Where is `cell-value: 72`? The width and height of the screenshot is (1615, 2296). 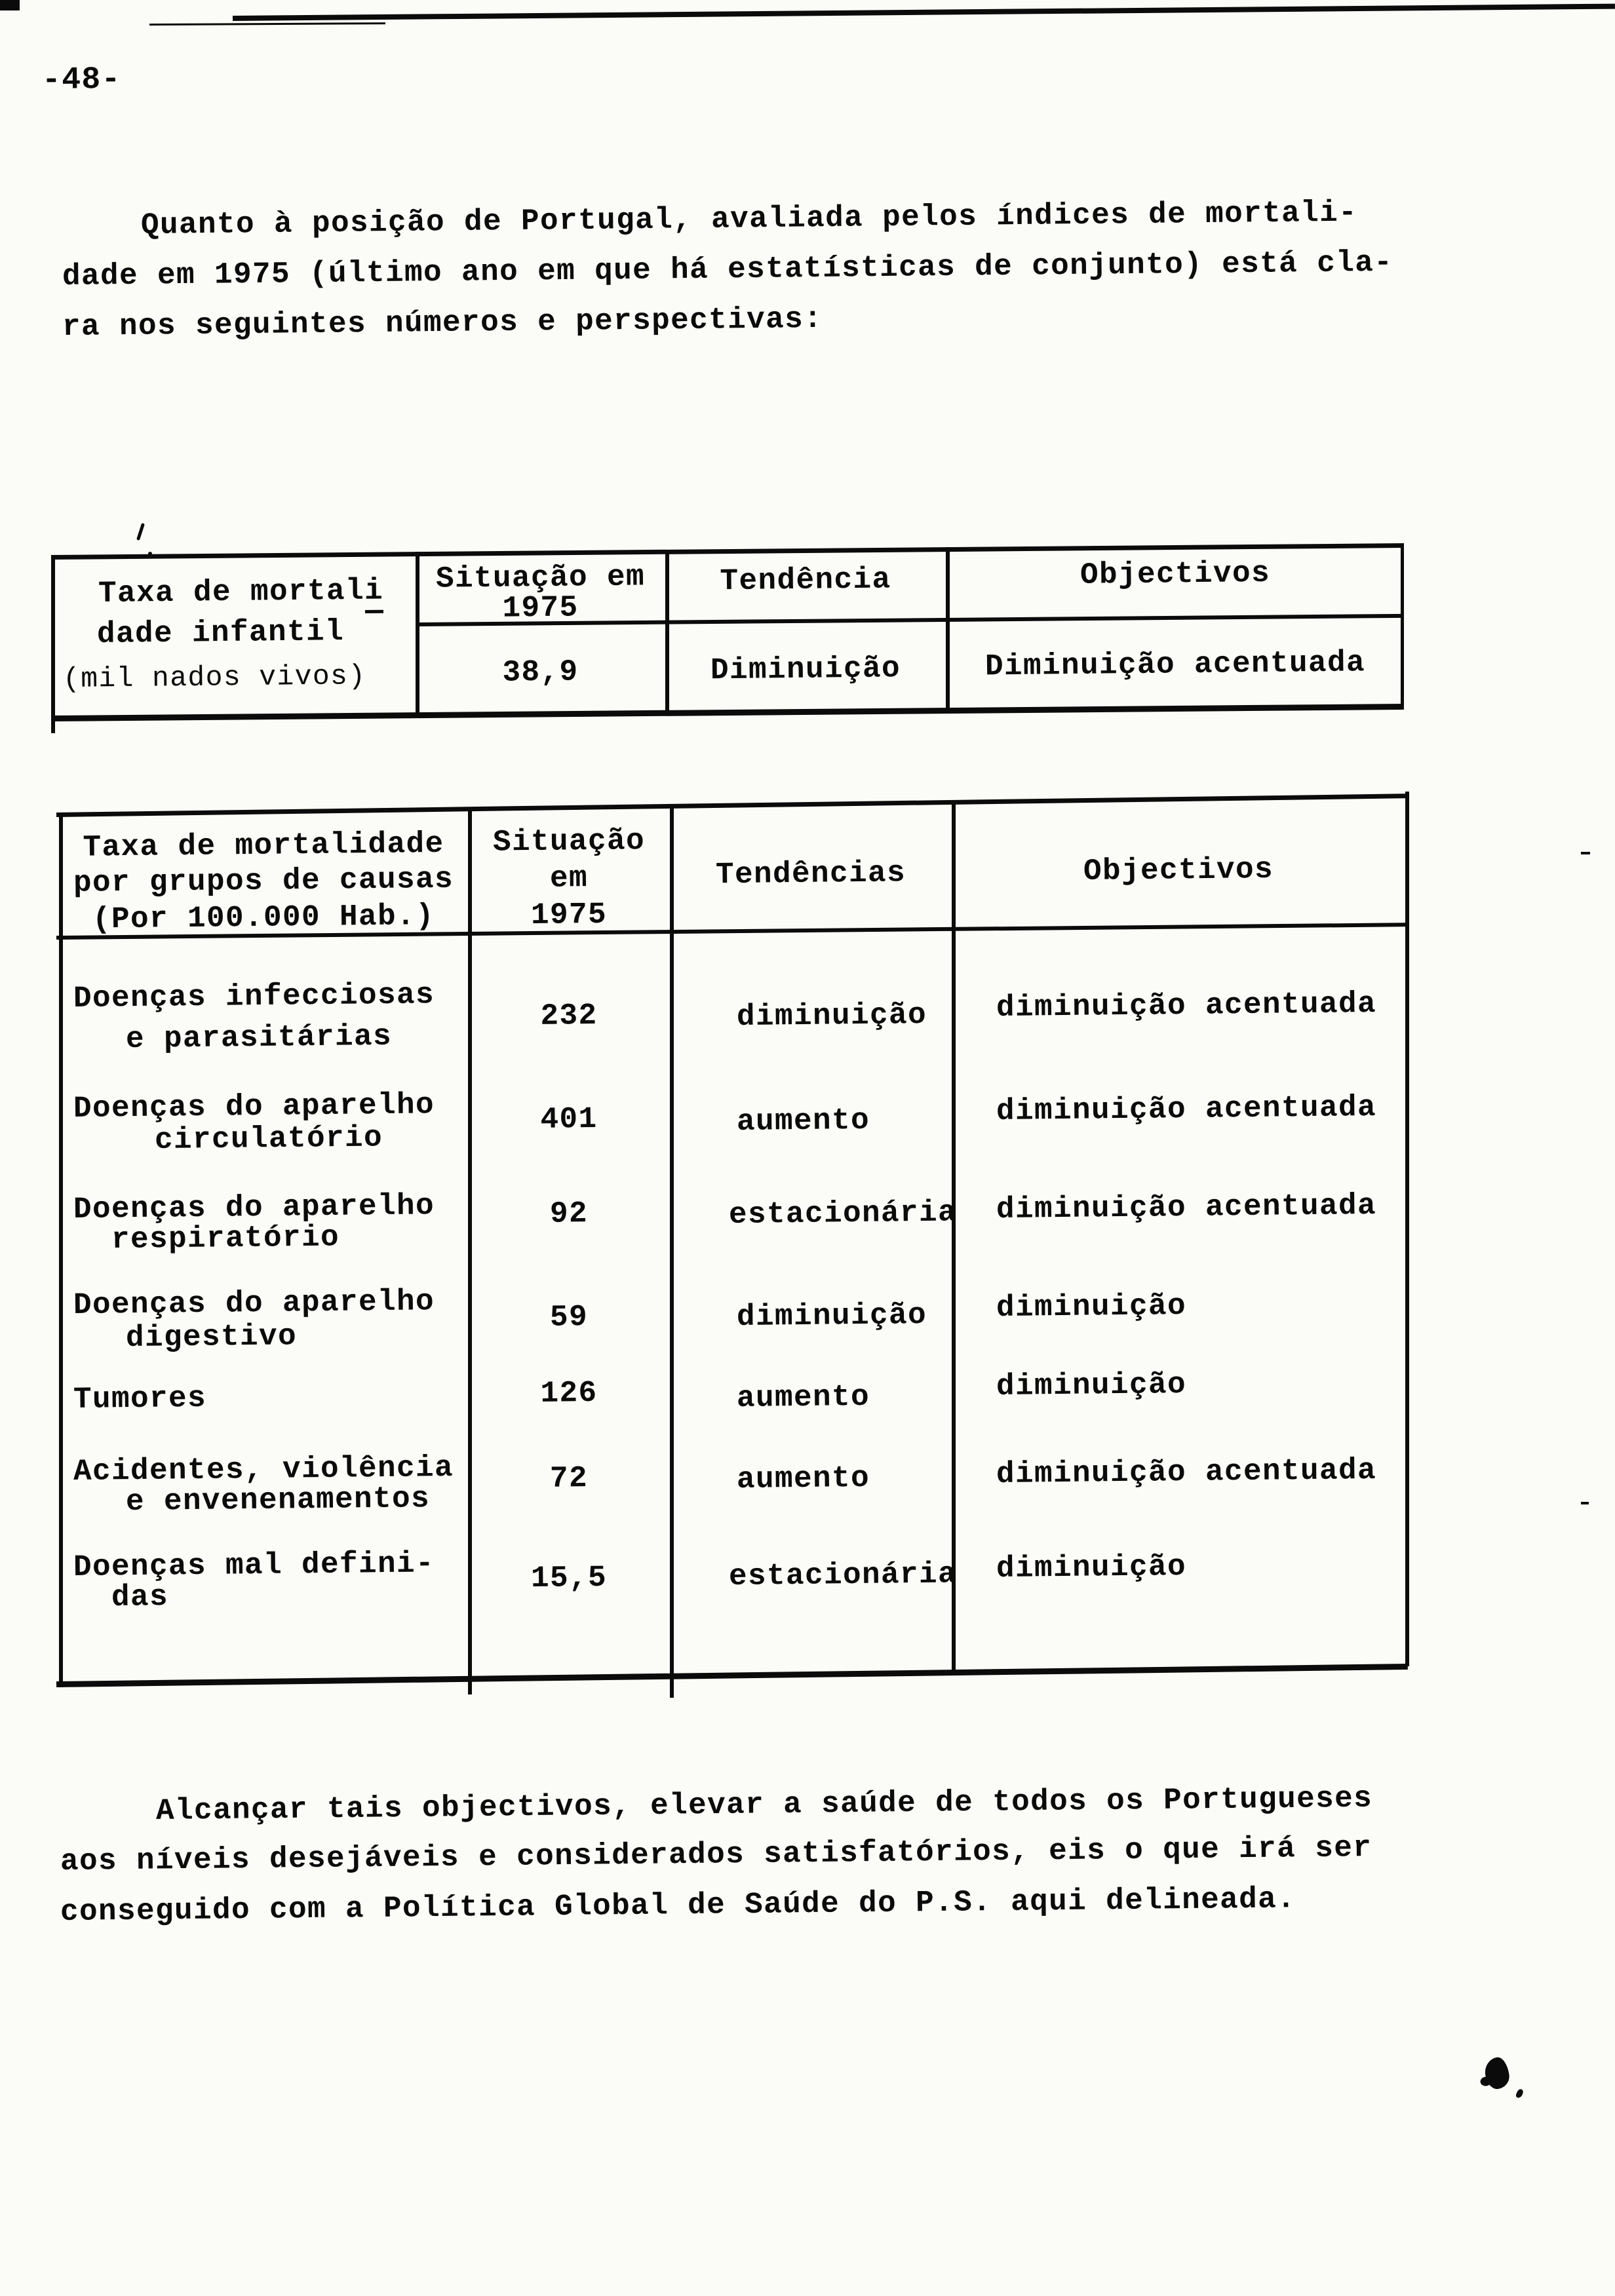 cell-value: 72 is located at coordinates (569, 1478).